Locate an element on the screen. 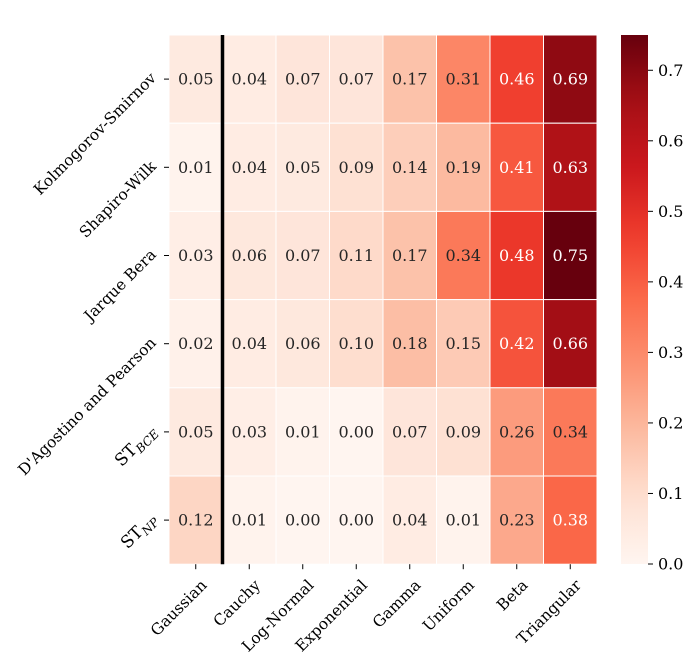 The height and width of the screenshot is (669, 698). cell-value-r5-c4: 0.04 is located at coordinates (410, 520).